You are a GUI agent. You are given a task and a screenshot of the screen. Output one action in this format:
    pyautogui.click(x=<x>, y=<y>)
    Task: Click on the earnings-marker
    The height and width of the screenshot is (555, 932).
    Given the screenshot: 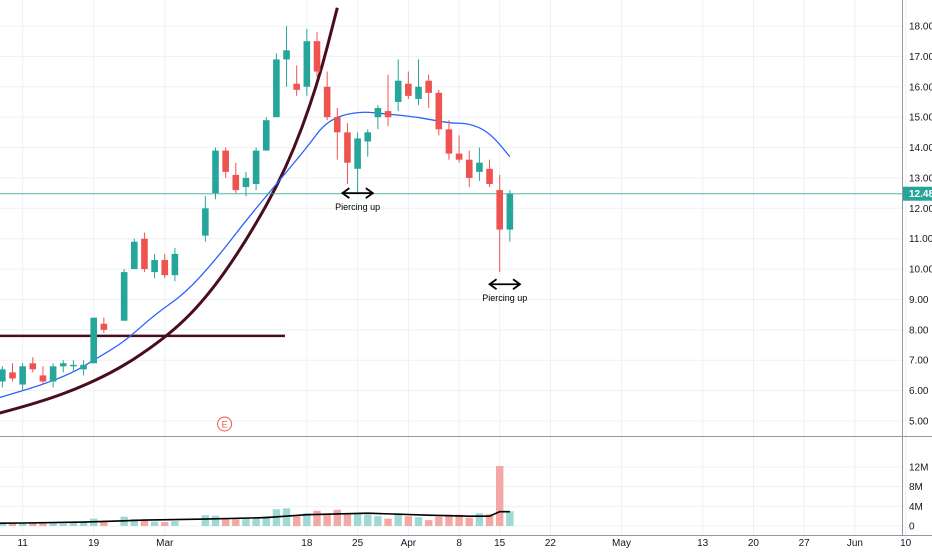 What is the action you would take?
    pyautogui.click(x=225, y=424)
    